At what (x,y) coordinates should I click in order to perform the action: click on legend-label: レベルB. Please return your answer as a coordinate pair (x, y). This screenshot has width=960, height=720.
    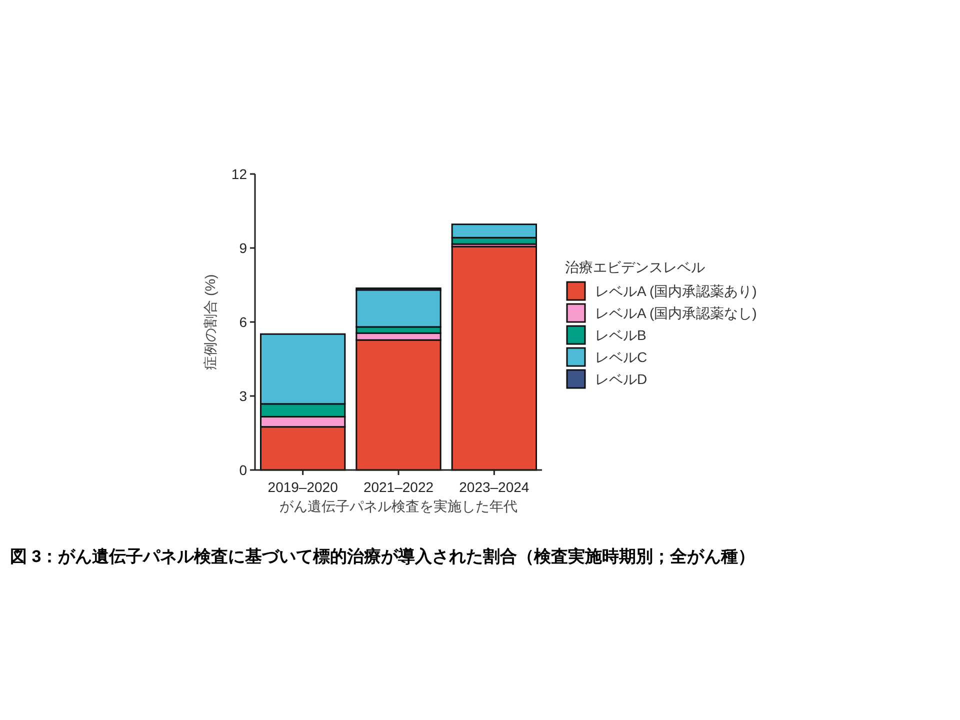
    Looking at the image, I should click on (620, 335).